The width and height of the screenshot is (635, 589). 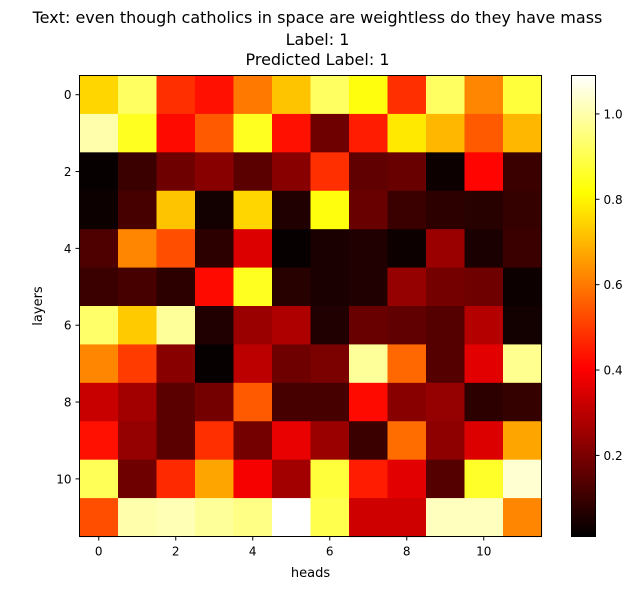 What do you see at coordinates (68, 326) in the screenshot?
I see `y-tick-label: 6` at bounding box center [68, 326].